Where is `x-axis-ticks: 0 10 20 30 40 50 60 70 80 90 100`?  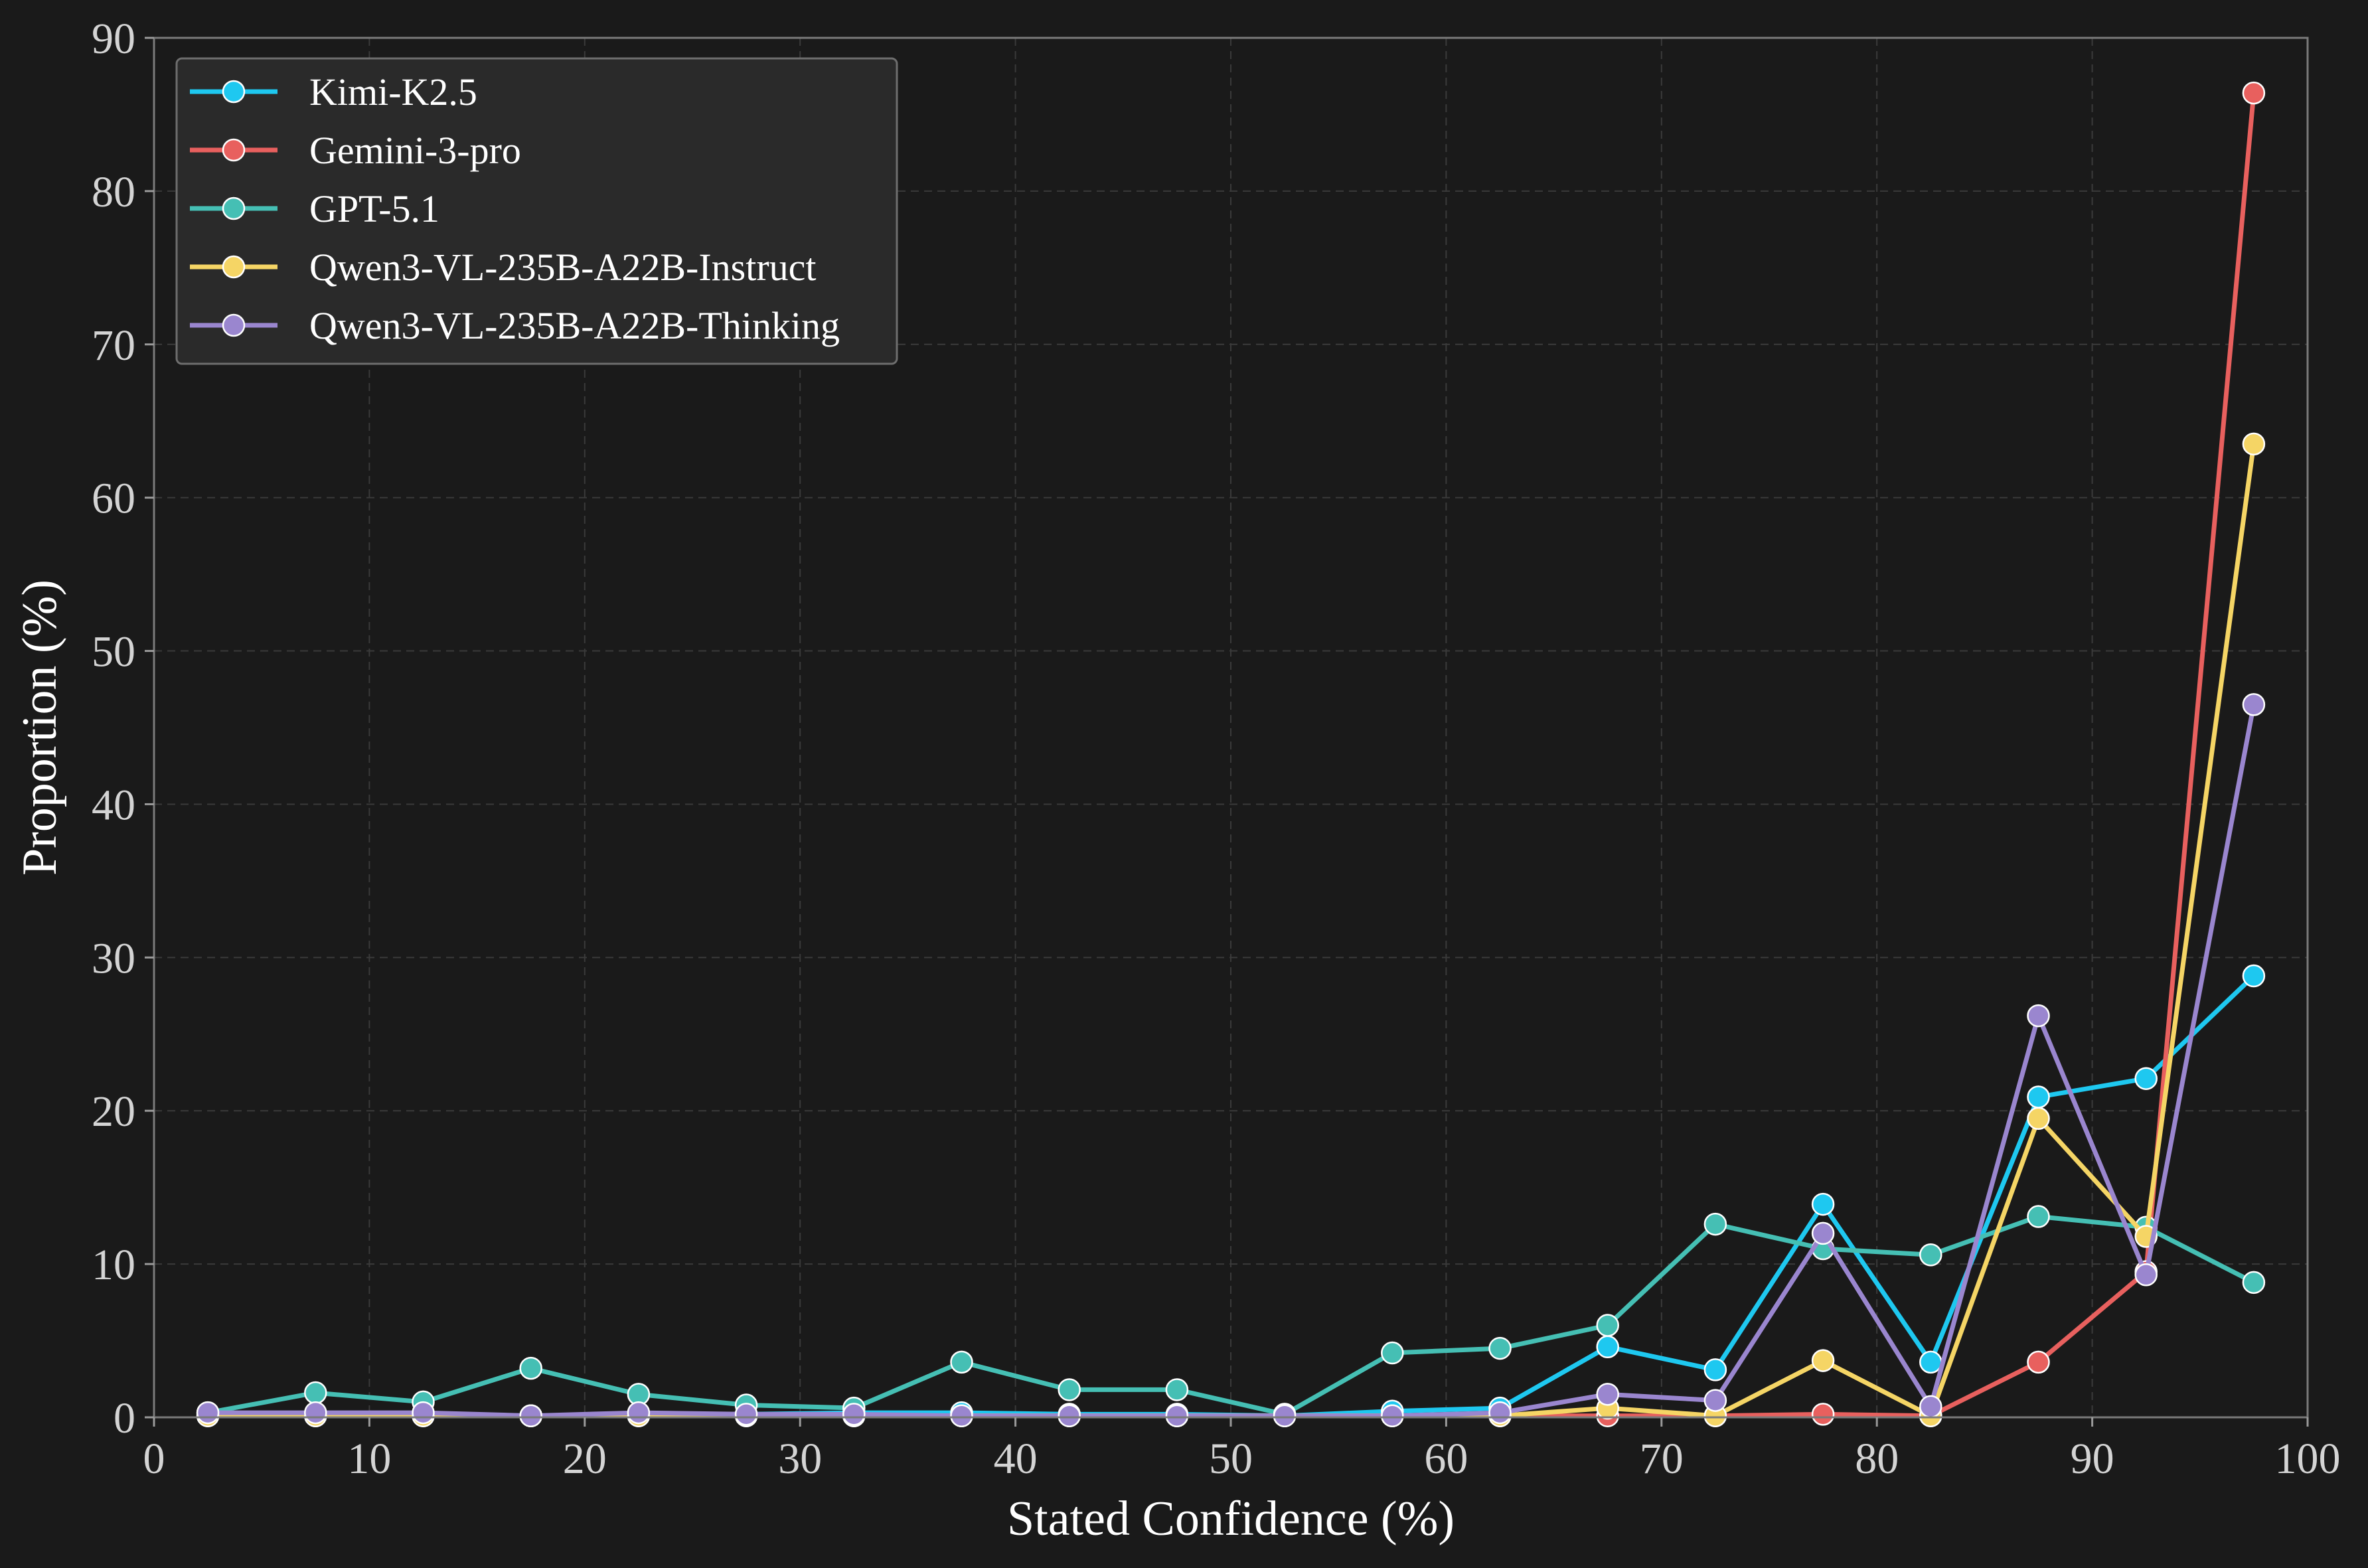 x-axis-ticks: 0 10 20 30 40 50 60 70 80 90 100 is located at coordinates (1242, 1450).